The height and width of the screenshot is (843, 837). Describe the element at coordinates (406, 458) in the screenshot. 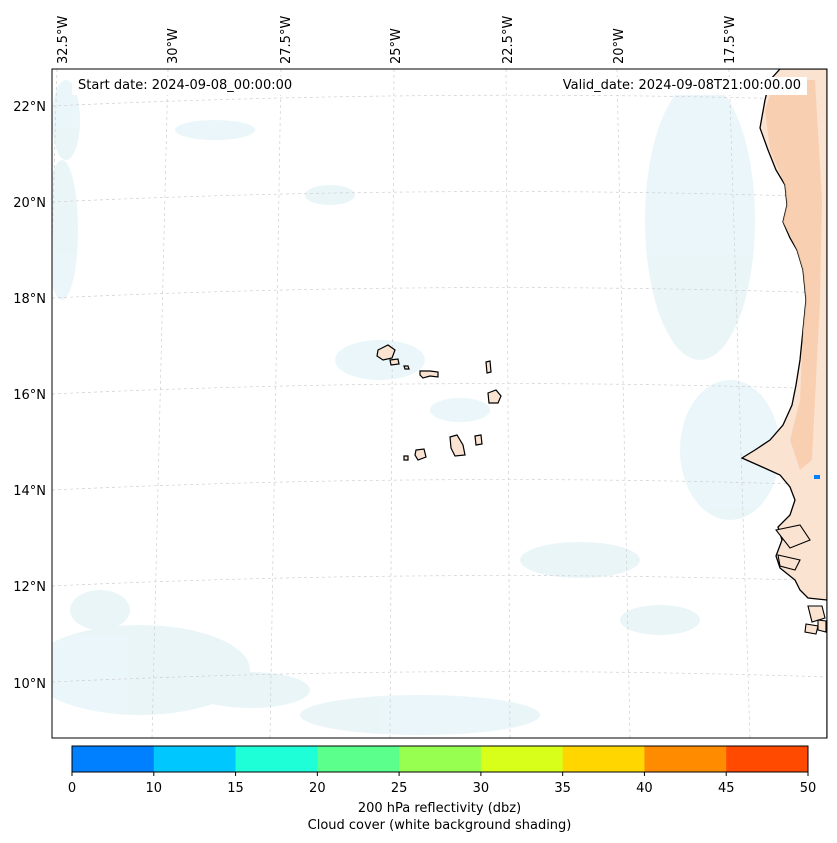

I see `island-brava` at that location.